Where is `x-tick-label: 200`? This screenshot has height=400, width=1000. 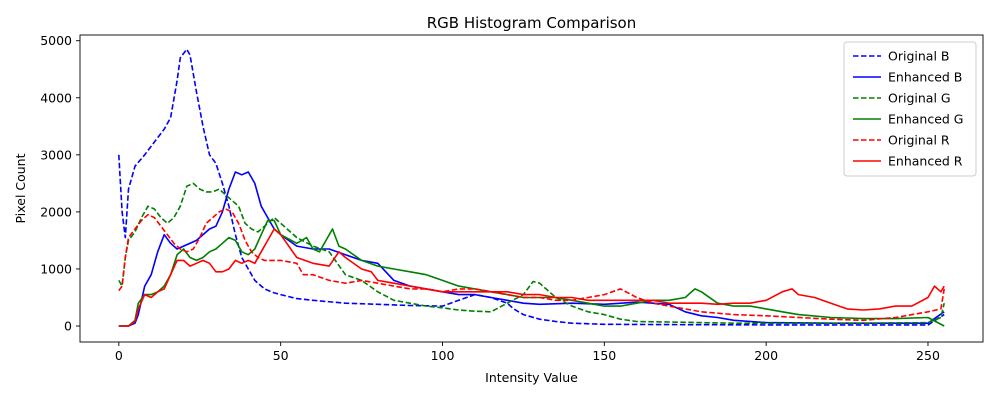
x-tick-label: 200 is located at coordinates (766, 355).